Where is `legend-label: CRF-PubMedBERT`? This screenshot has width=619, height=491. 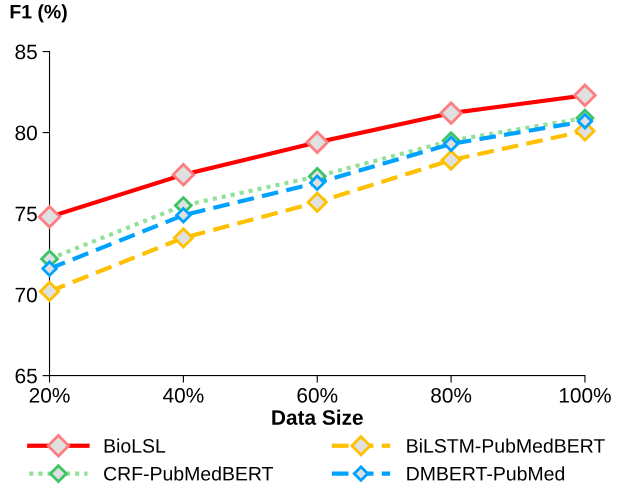
legend-label: CRF-PubMedBERT is located at coordinates (189, 473).